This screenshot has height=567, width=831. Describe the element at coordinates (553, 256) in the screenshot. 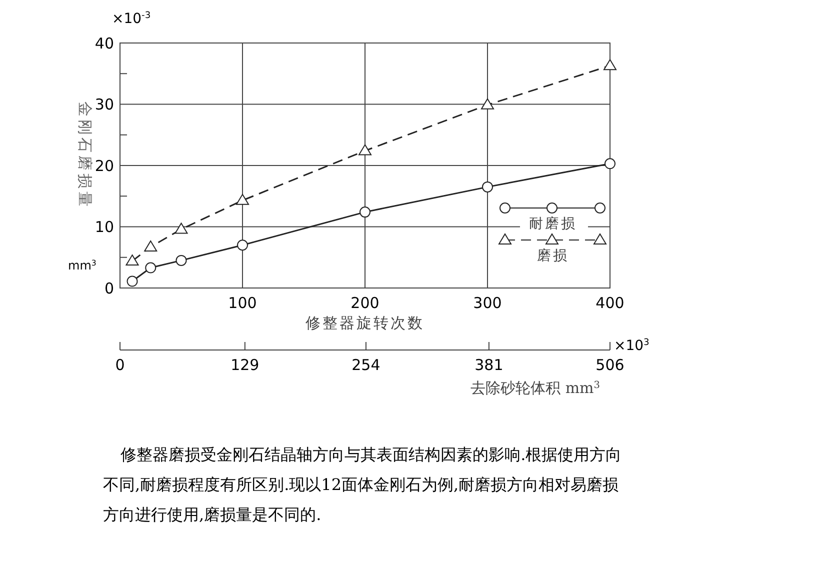

I see `legend-label: 磨损` at that location.